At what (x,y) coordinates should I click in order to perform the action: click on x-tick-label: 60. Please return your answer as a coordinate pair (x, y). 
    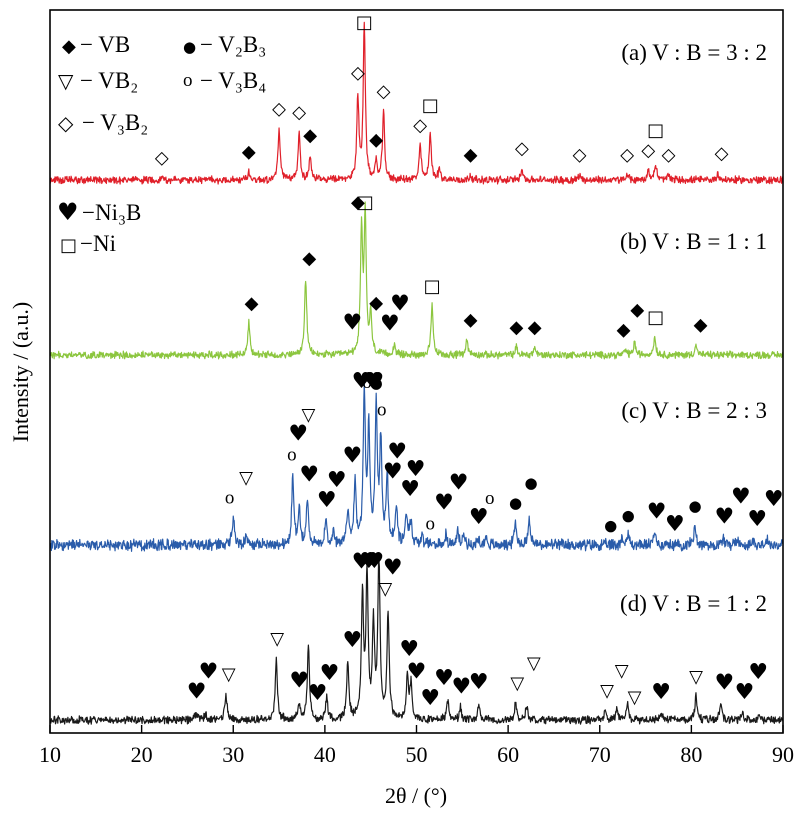
    Looking at the image, I should click on (508, 754).